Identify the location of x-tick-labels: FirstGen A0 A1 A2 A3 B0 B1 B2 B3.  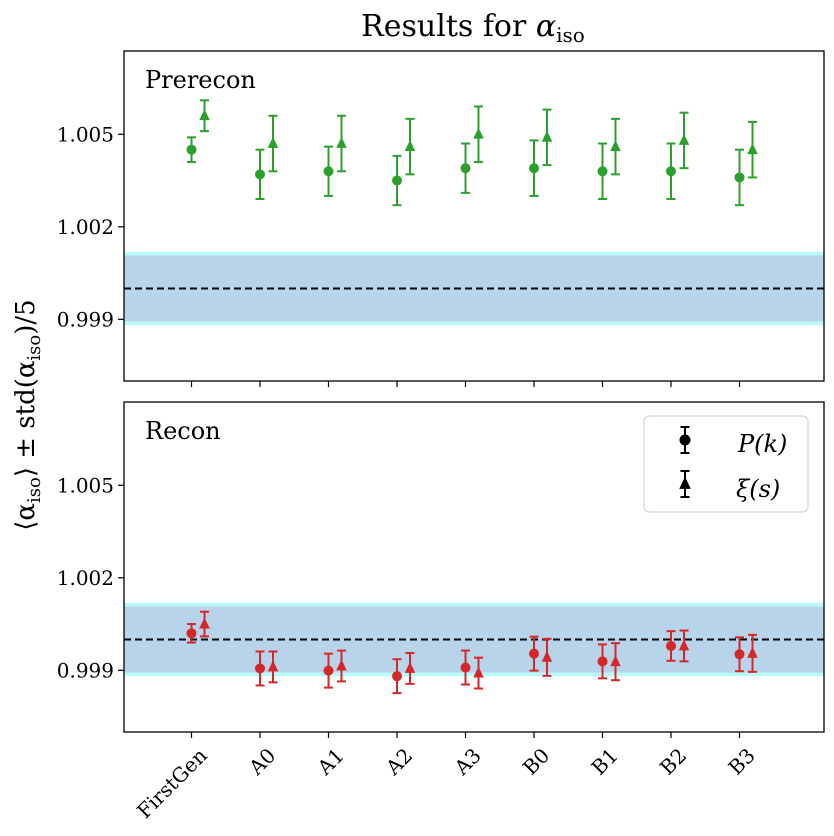
(446, 783).